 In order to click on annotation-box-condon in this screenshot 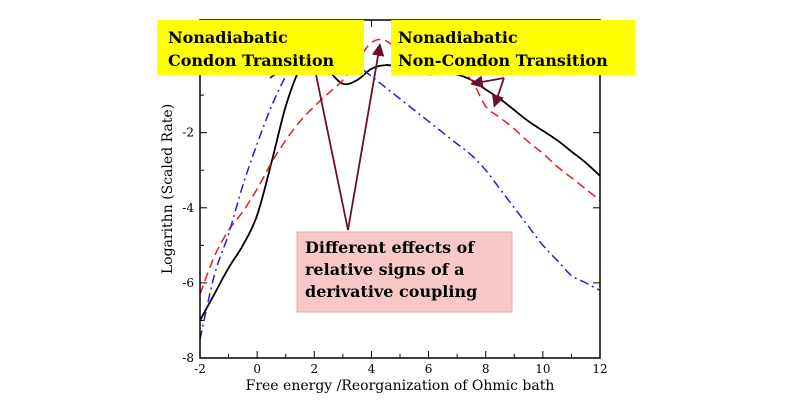, I will do `click(260, 47)`.